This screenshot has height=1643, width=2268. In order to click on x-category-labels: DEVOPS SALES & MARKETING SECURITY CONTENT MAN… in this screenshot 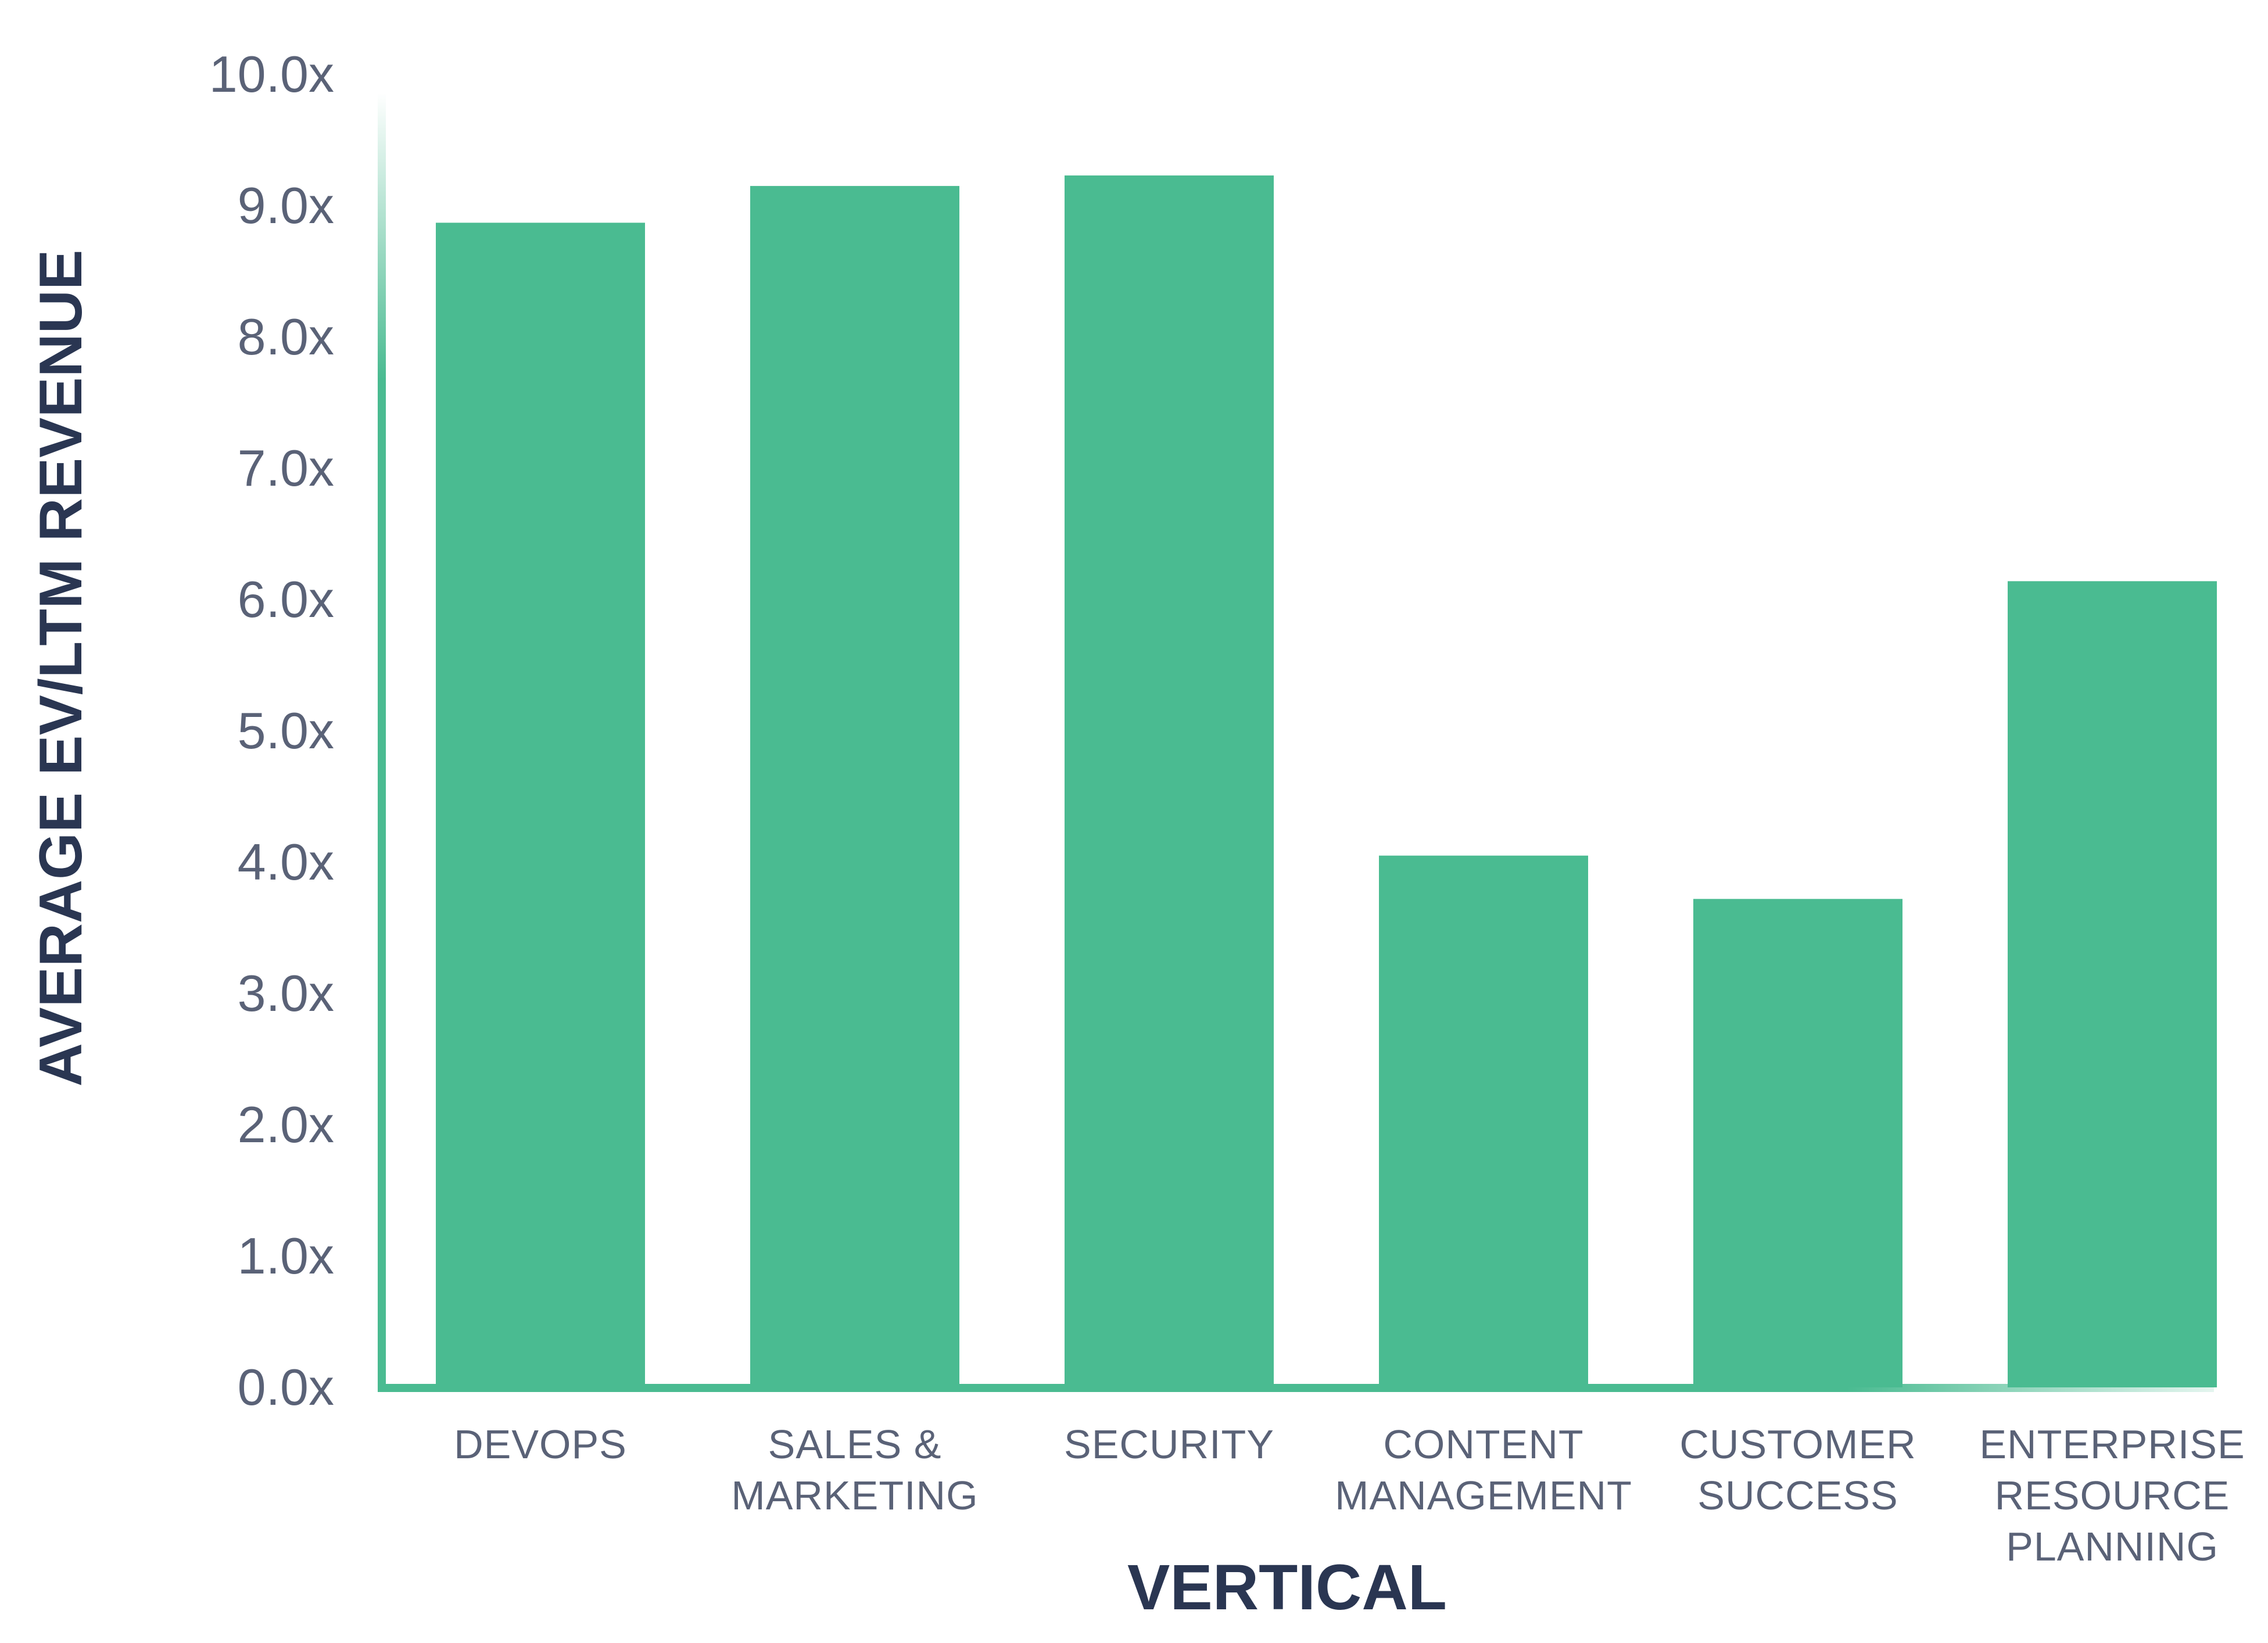, I will do `click(1349, 1495)`.